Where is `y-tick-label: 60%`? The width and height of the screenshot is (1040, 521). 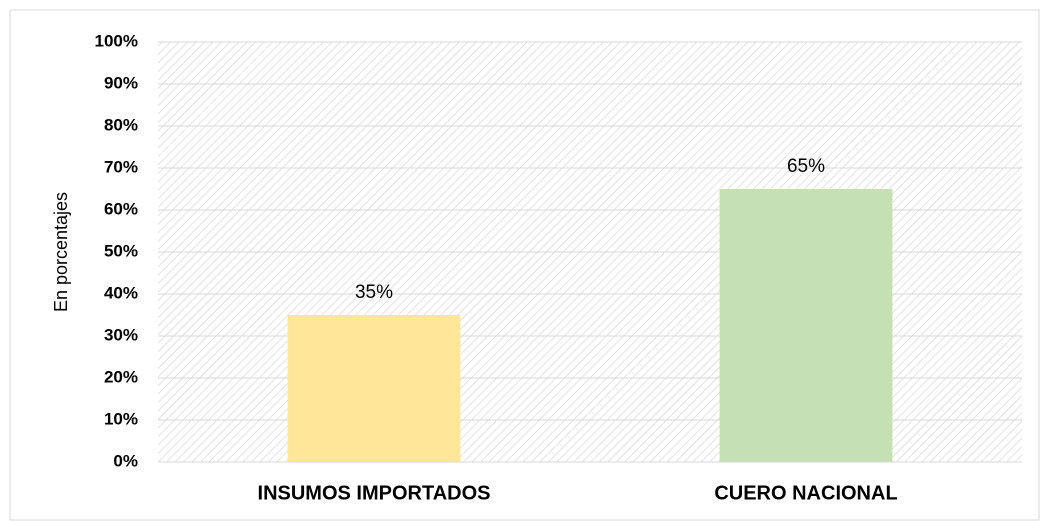 y-tick-label: 60% is located at coordinates (121, 208).